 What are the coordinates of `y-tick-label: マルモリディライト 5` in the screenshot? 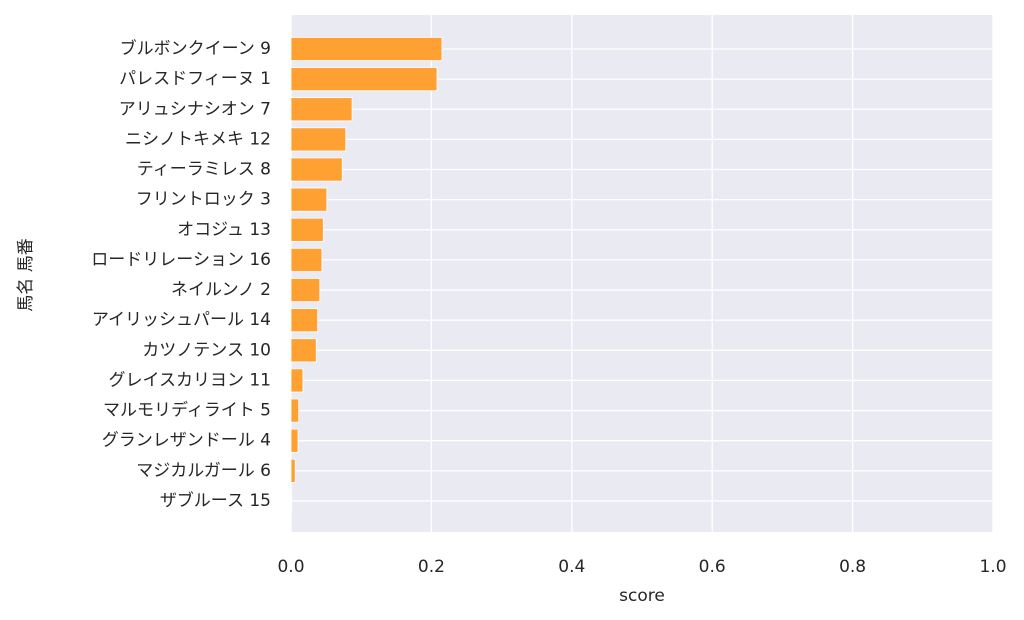 It's located at (187, 410).